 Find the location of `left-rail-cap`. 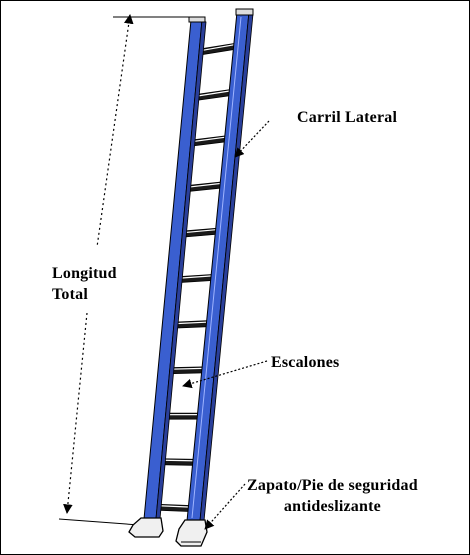

left-rail-cap is located at coordinates (197, 19).